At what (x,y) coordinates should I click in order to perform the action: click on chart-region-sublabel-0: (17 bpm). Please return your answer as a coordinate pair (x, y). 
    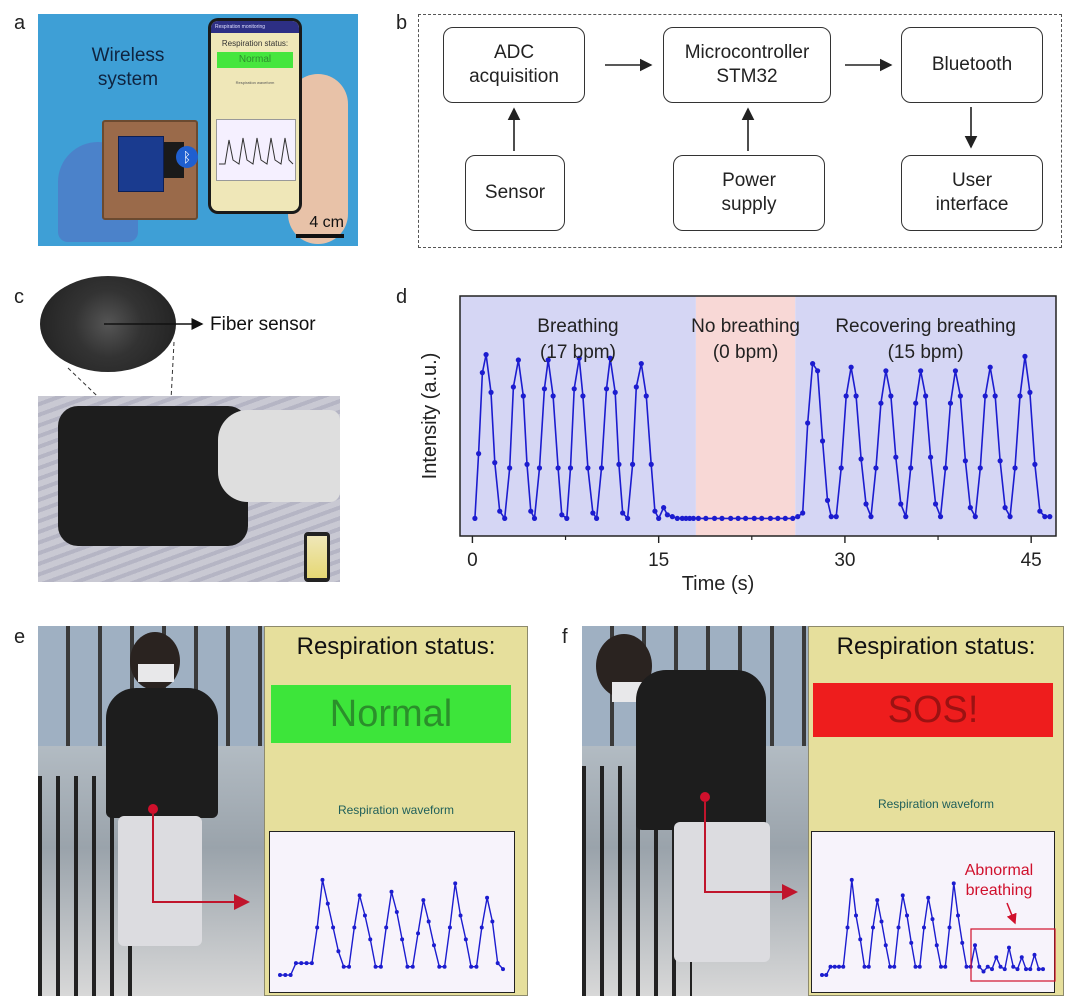
    Looking at the image, I should click on (578, 352).